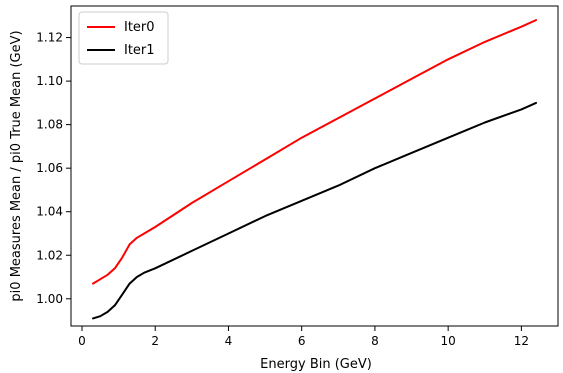 This screenshot has height=373, width=563. I want to click on y-axis-label: pi0 Measures Mean / pi0 True Mean (GeV), so click(16, 165).